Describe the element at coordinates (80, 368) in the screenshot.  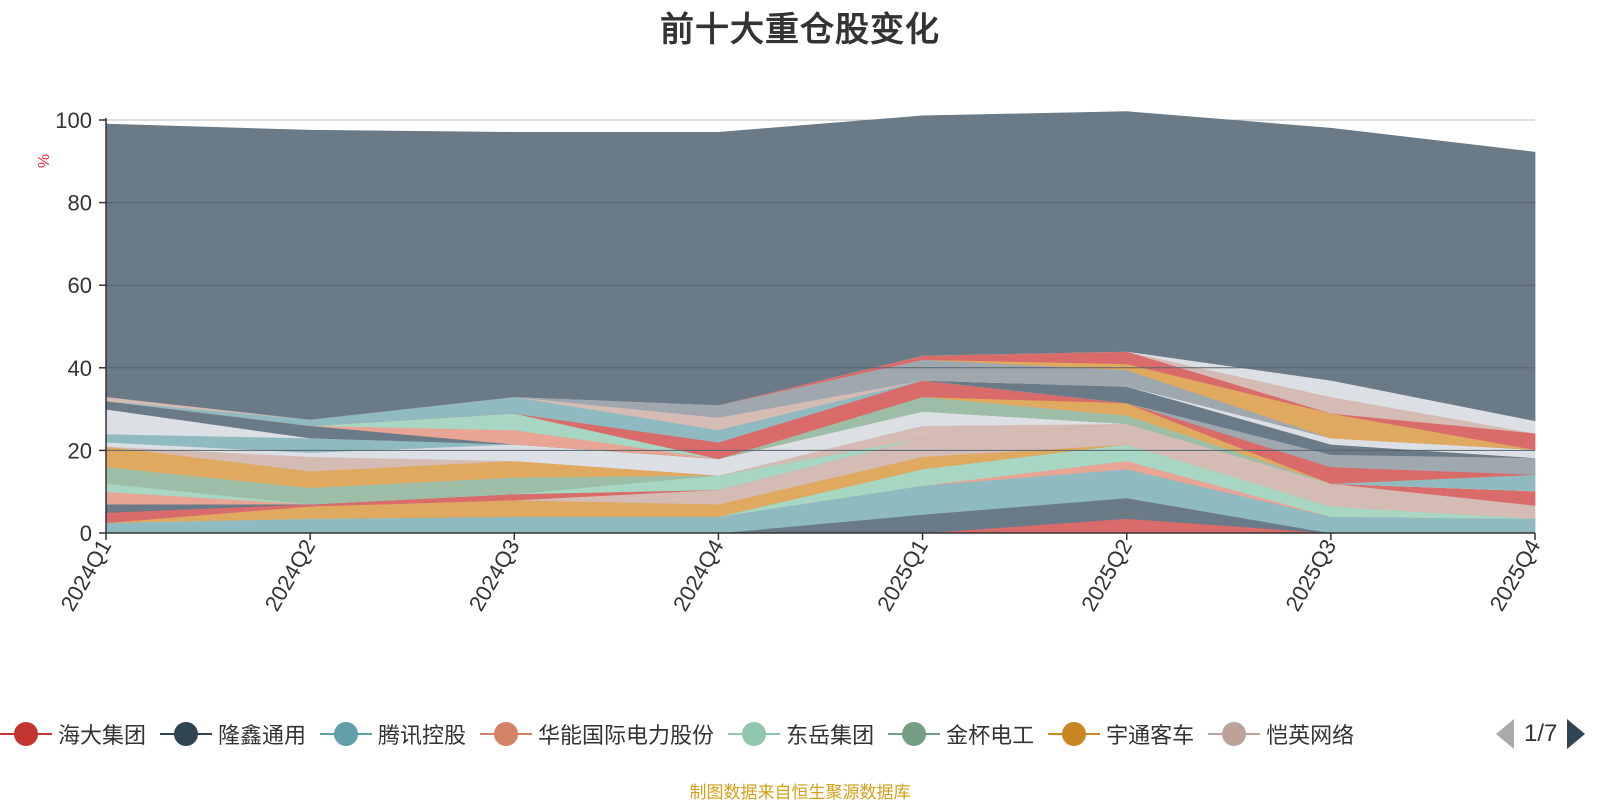
I see `y-tick-label: 40` at that location.